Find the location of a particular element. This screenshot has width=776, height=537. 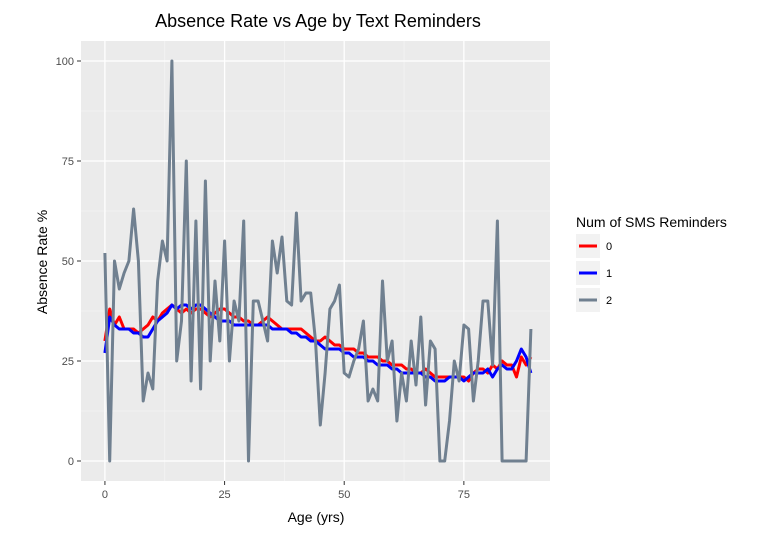

legend: Num of SMS Reminders 0 1 2 is located at coordinates (651, 263).